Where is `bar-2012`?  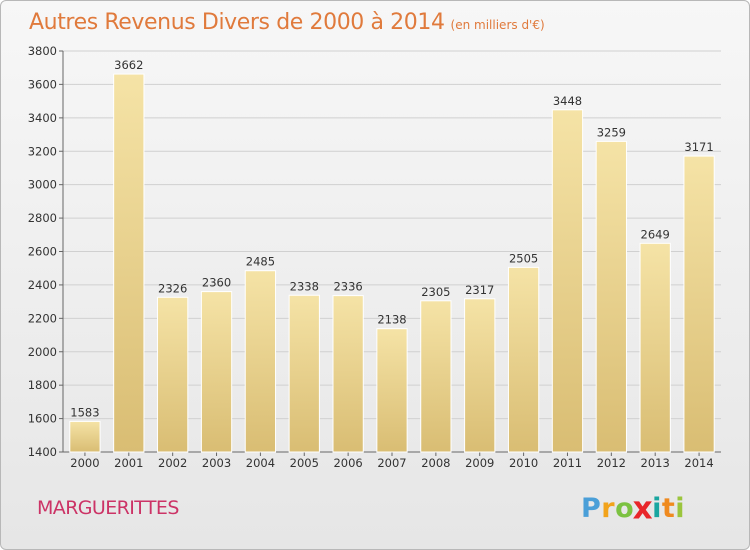 bar-2012 is located at coordinates (611, 296).